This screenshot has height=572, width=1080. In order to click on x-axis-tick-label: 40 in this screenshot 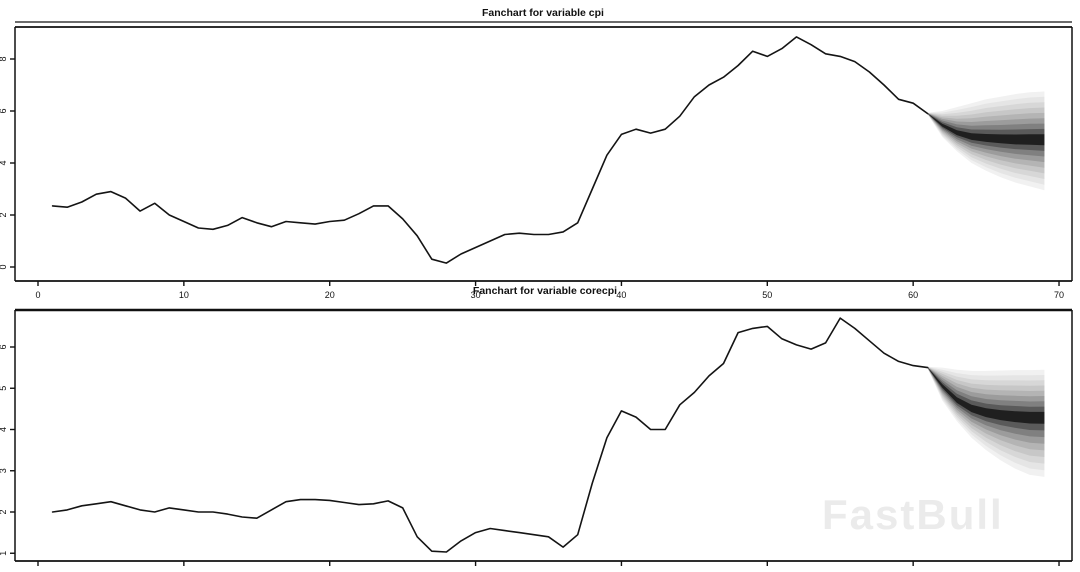, I will do `click(621, 295)`.